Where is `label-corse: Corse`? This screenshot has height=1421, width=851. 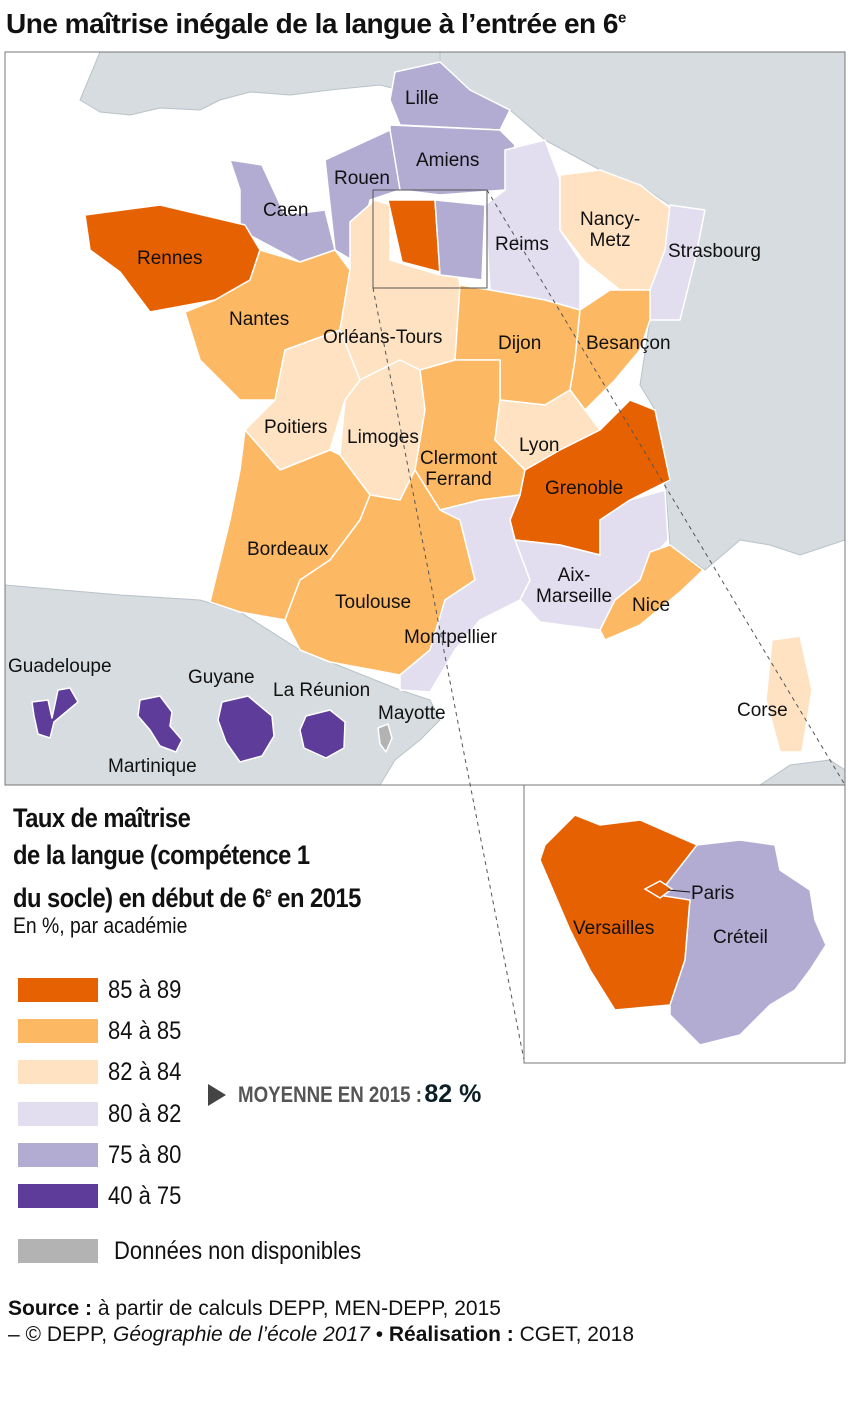 label-corse: Corse is located at coordinates (762, 710).